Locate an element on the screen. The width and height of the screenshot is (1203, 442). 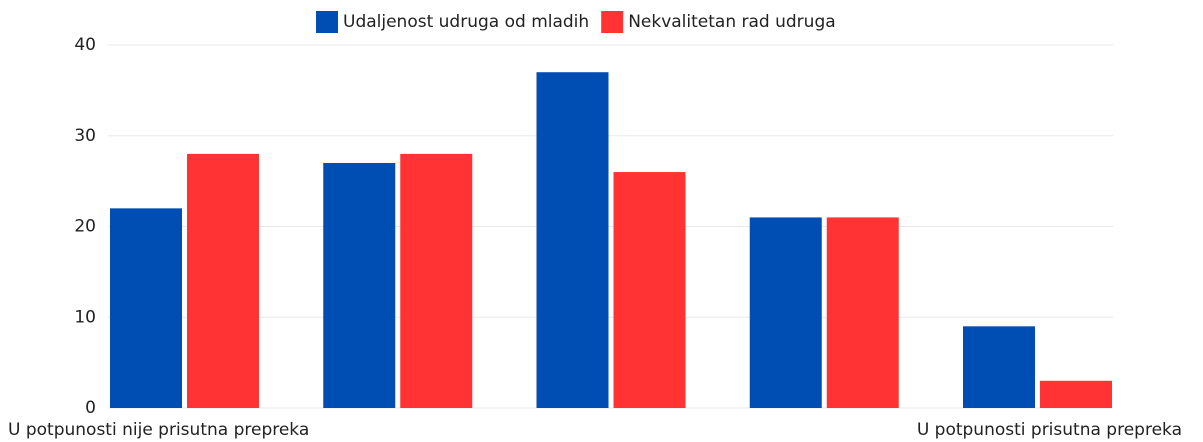
y-tick-label: 20 is located at coordinates (85, 227).